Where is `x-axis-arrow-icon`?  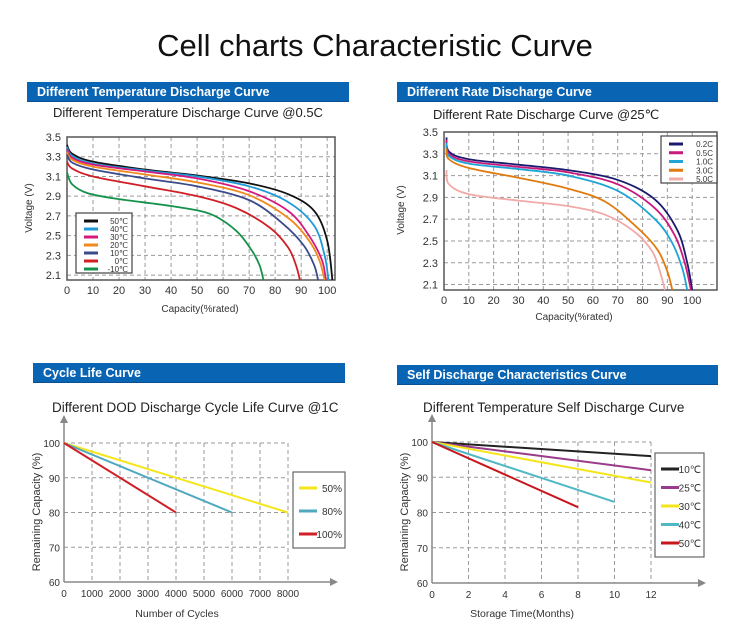 x-axis-arrow-icon is located at coordinates (334, 582).